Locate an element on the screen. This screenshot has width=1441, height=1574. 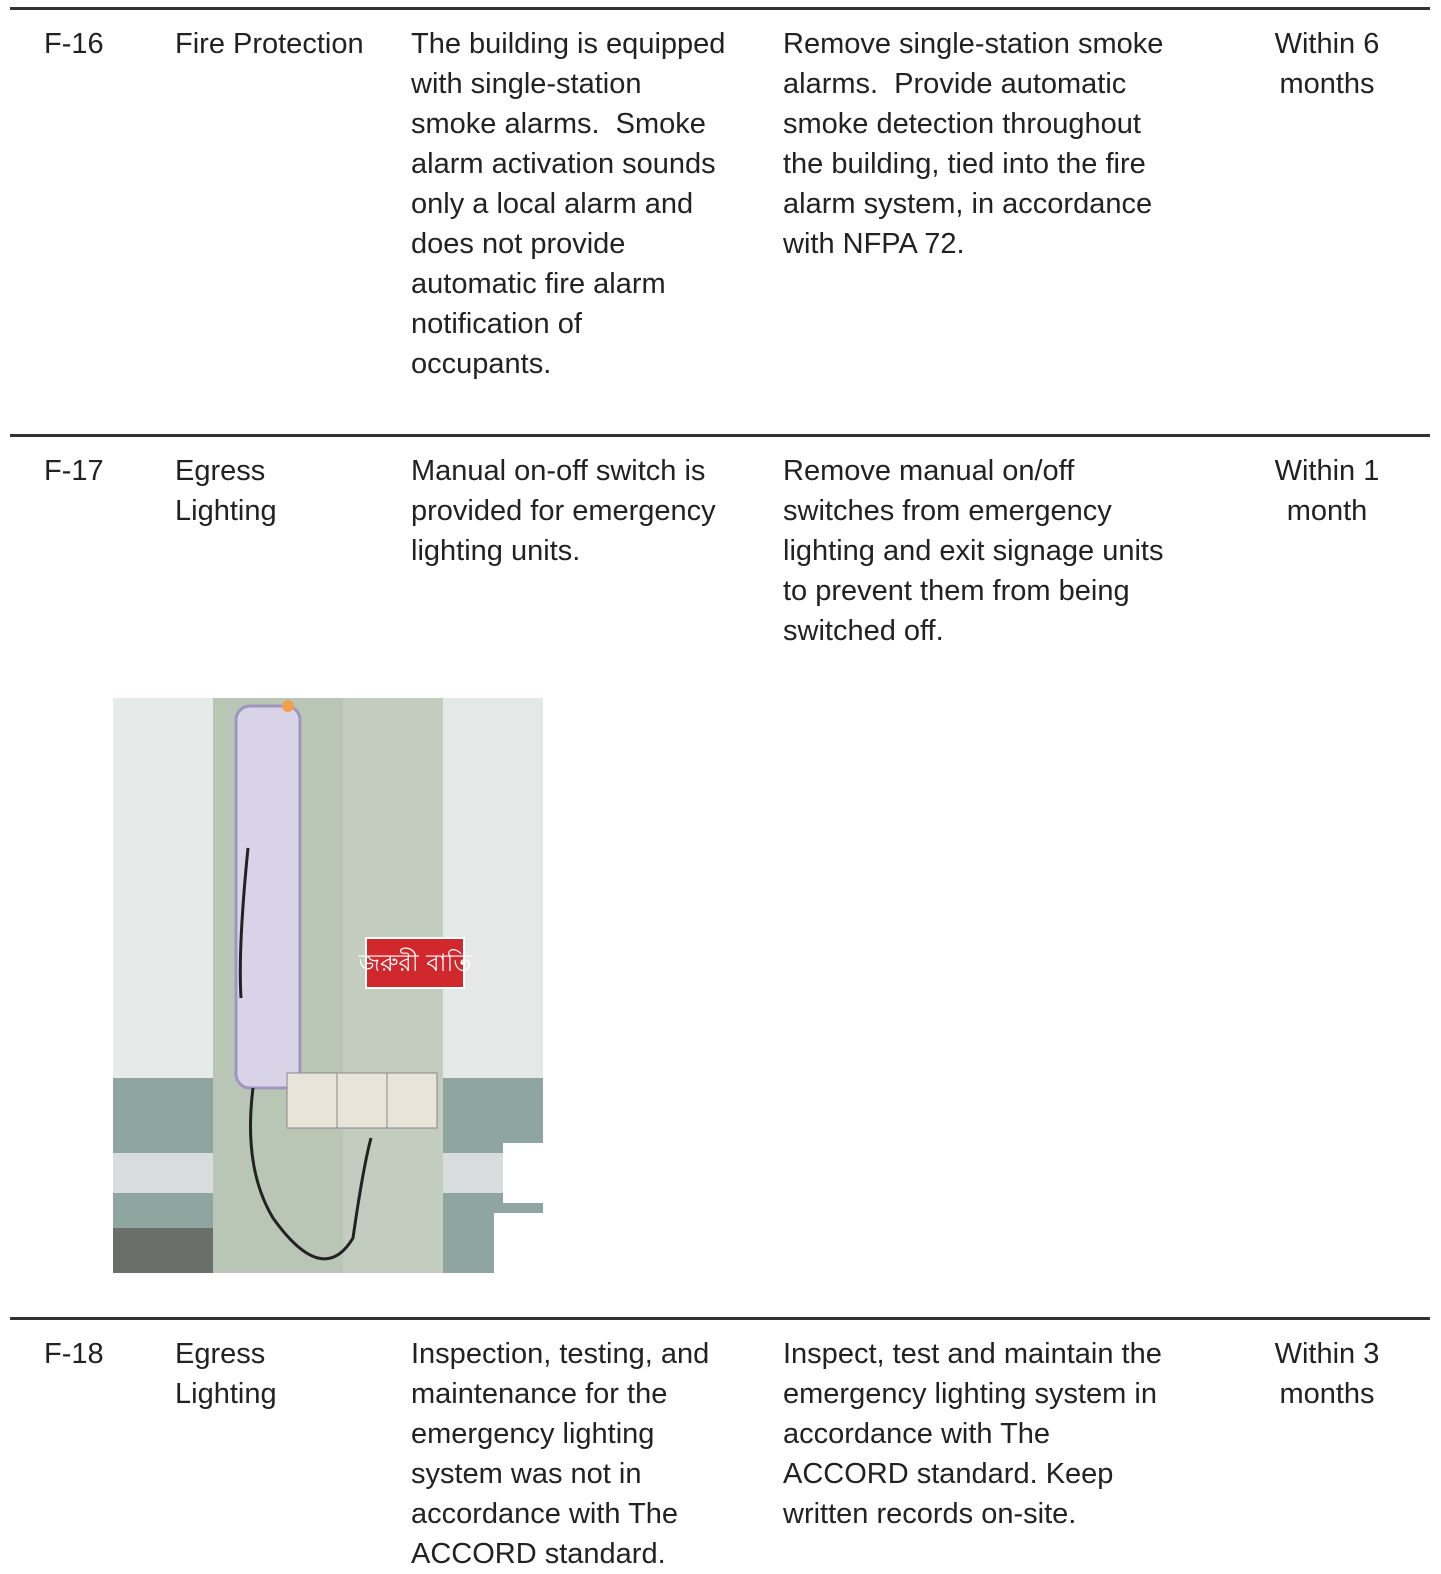
text-line: only a local alarm and is located at coordinates (552, 204).